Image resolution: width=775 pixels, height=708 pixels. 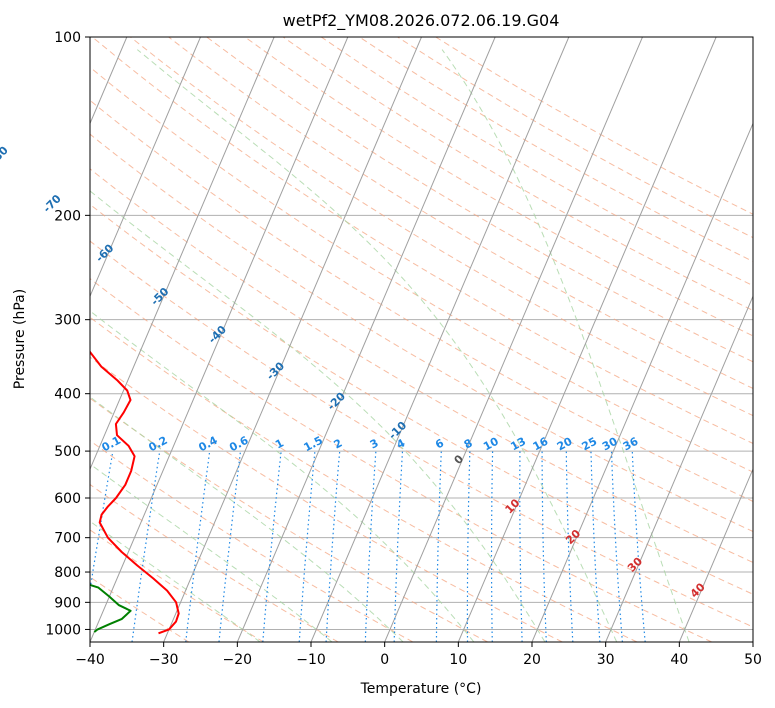 What do you see at coordinates (90, 660) in the screenshot?
I see `x-tick-label: −40` at bounding box center [90, 660].